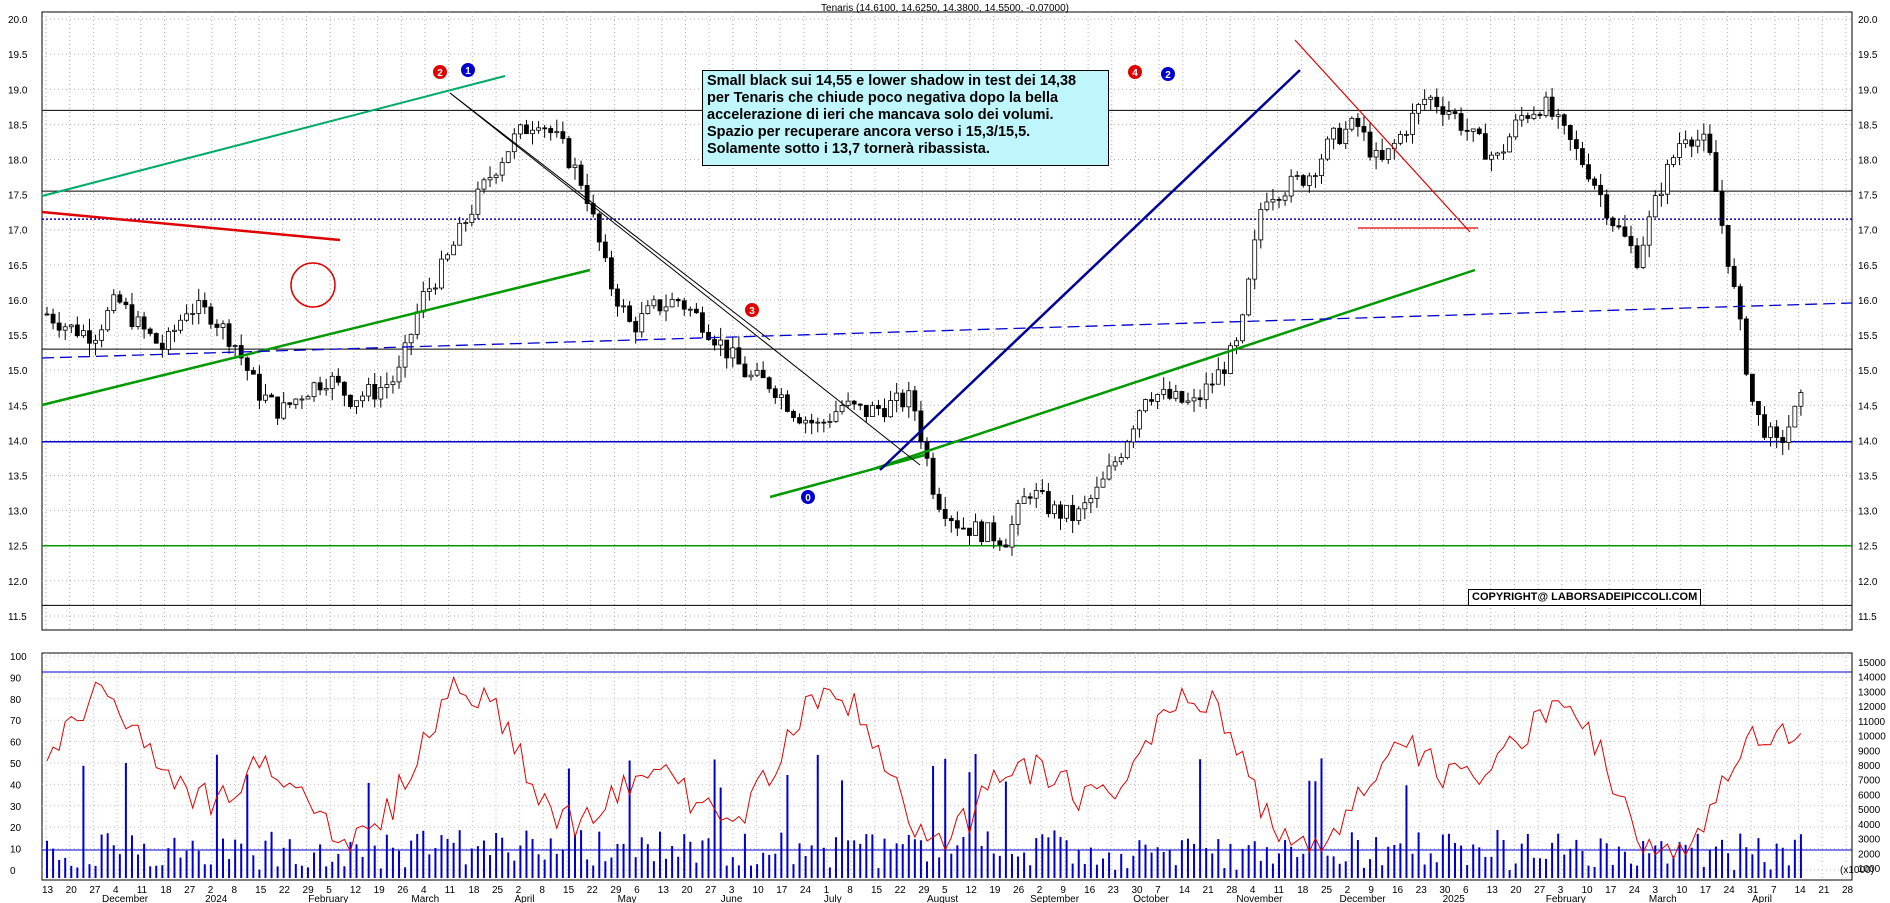 The image size is (1890, 903). What do you see at coordinates (18, 266) in the screenshot?
I see `y-tick-left: 16.5` at bounding box center [18, 266].